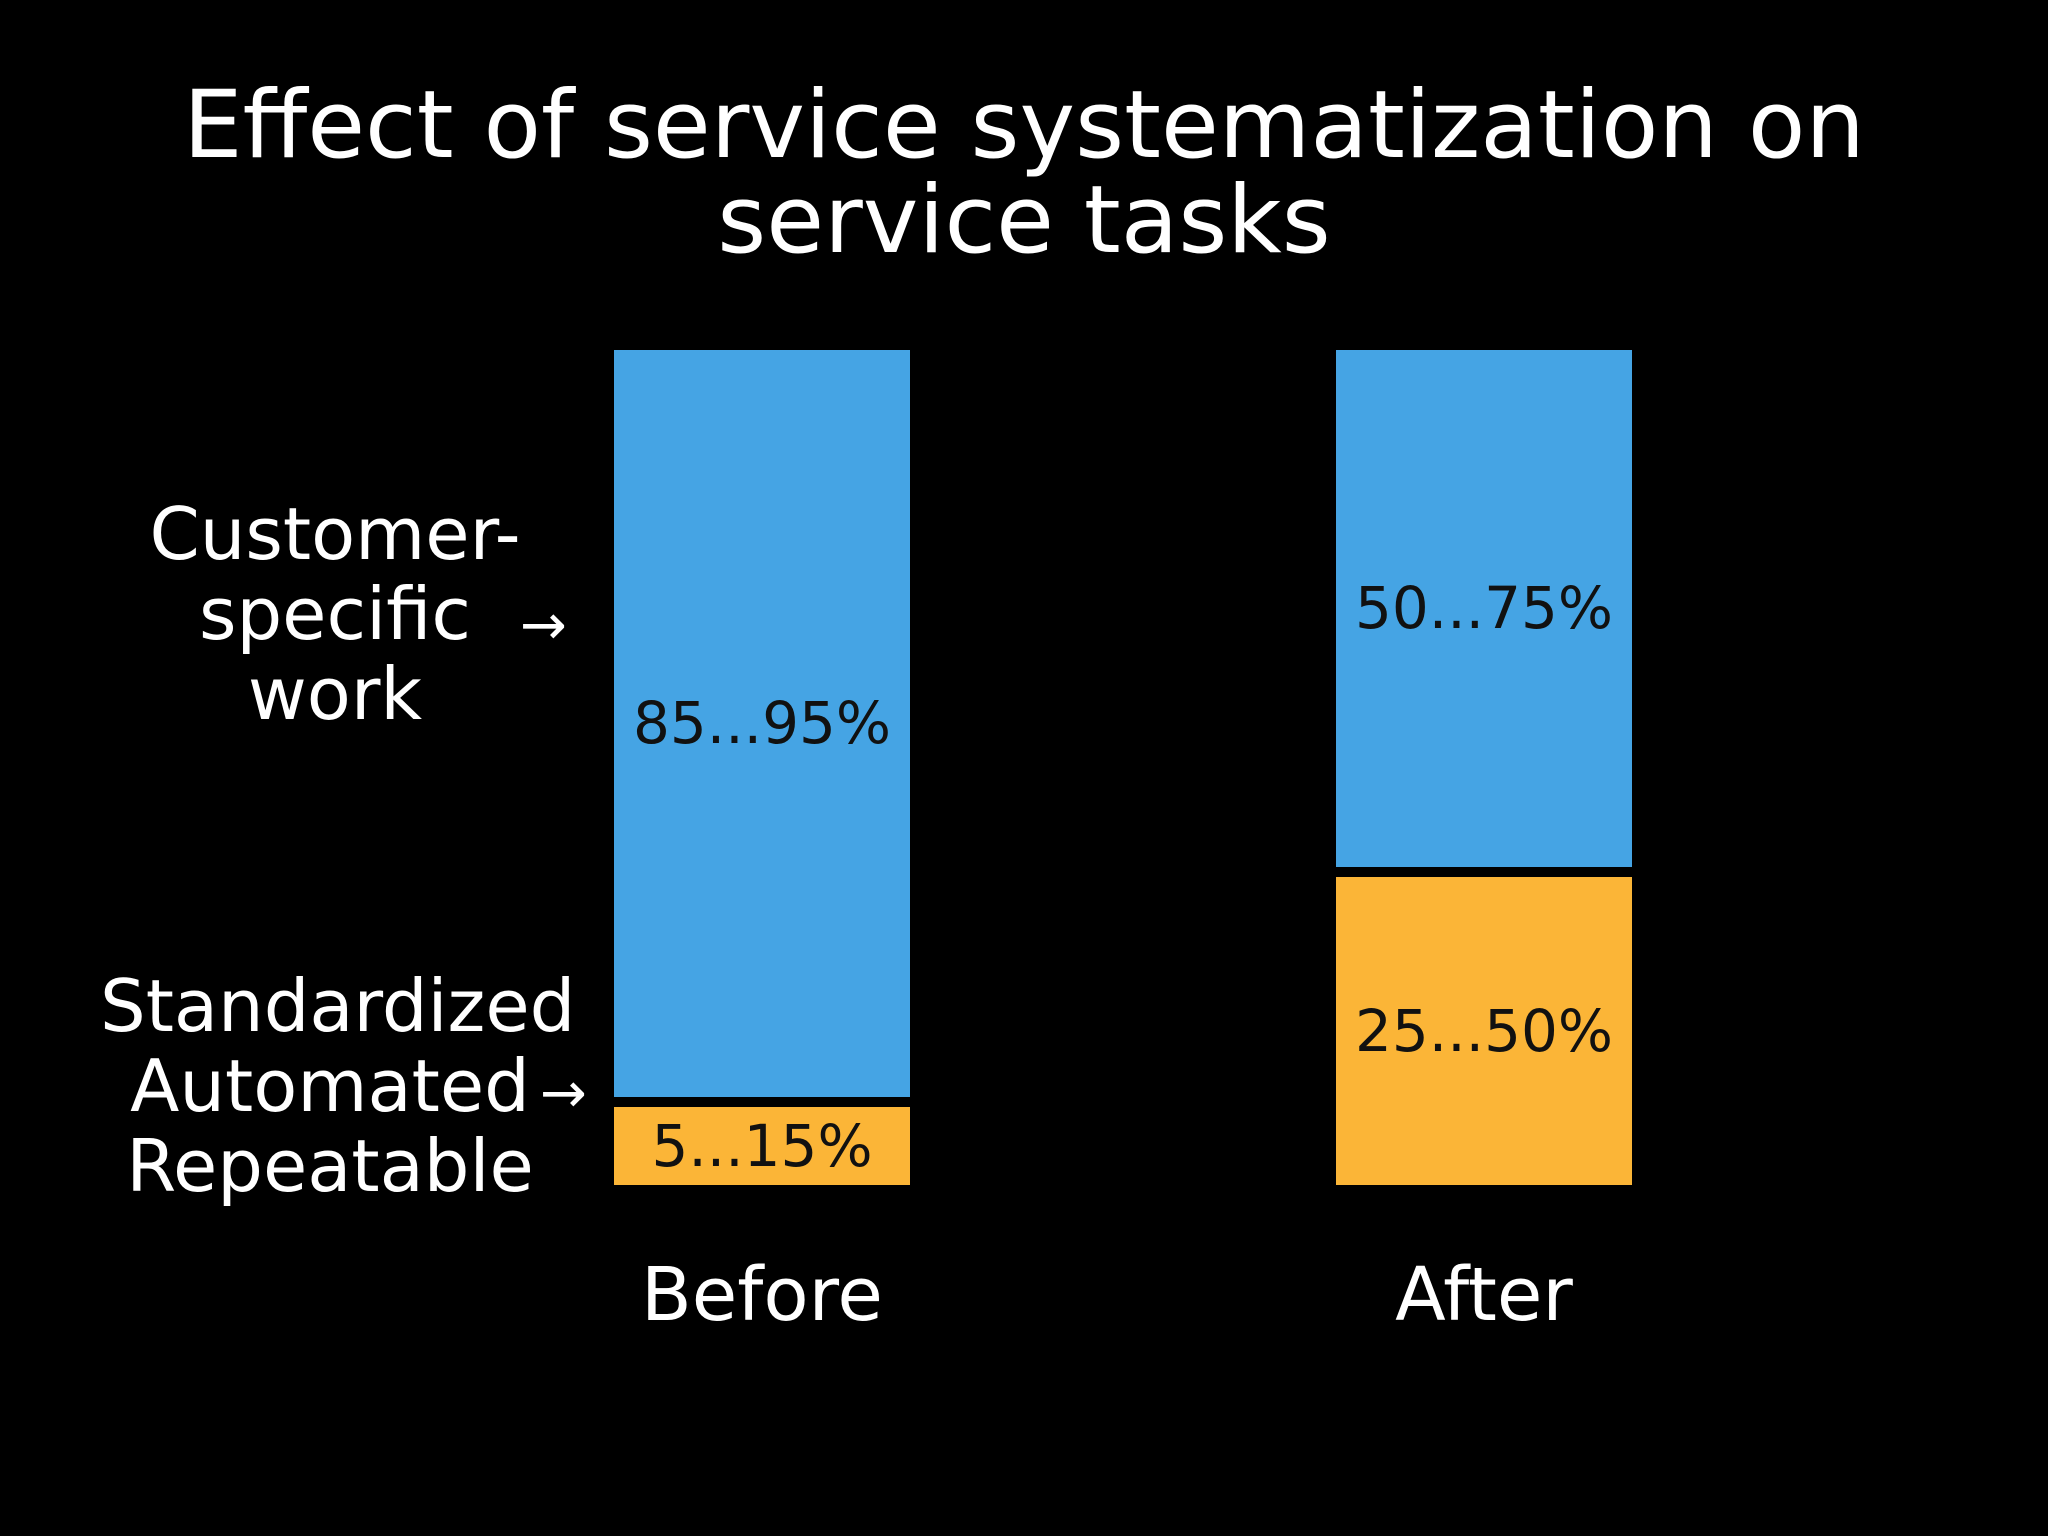 The height and width of the screenshot is (1536, 2048). I want to click on standardized-label: Standardized Automated Repeatable, so click(338, 1086).